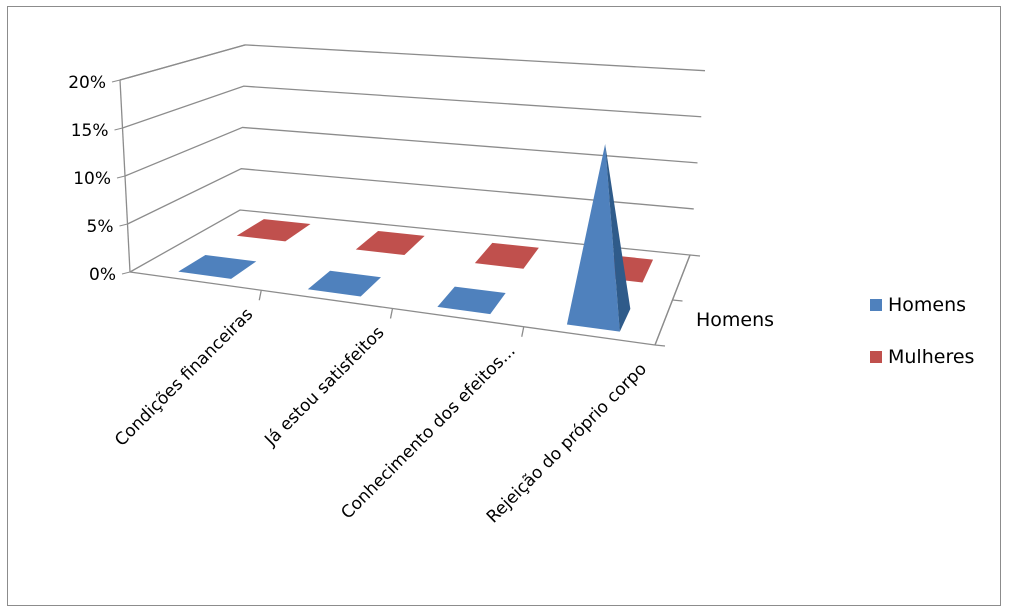 The height and width of the screenshot is (615, 1010). I want to click on y-tick-label: 10%, so click(92, 179).